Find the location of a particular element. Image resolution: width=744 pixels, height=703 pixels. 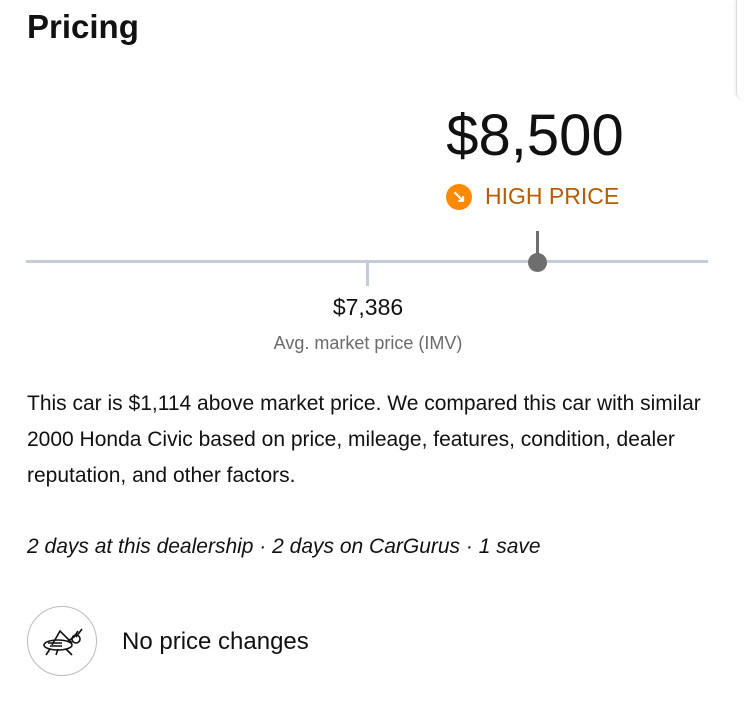

arrow-down-right-icon: ↘ is located at coordinates (459, 196).